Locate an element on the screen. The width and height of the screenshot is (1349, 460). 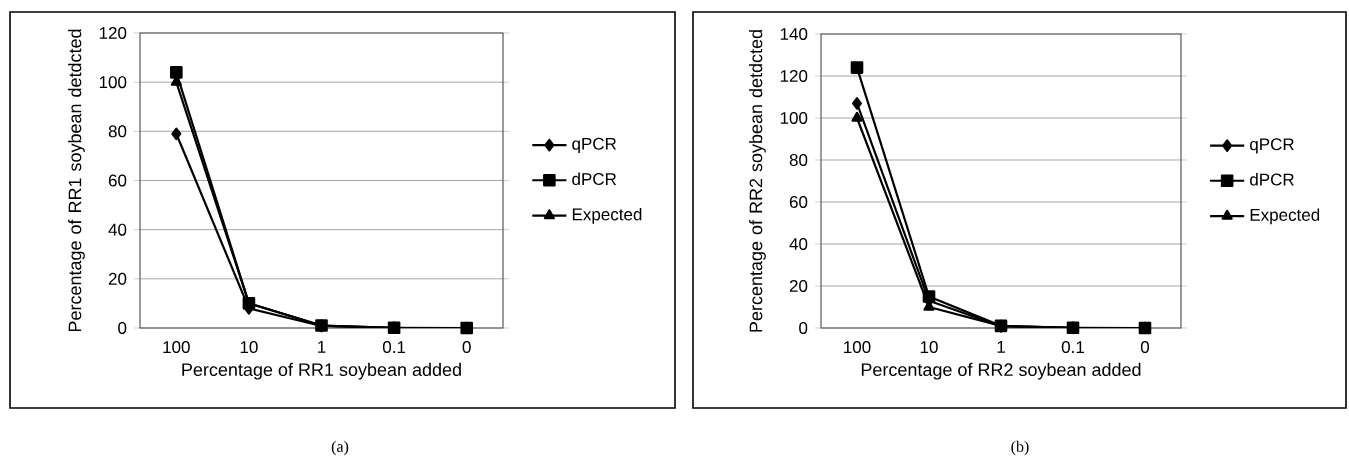
x-axis-title: Percentage of RR1 soybean added is located at coordinates (321, 371).